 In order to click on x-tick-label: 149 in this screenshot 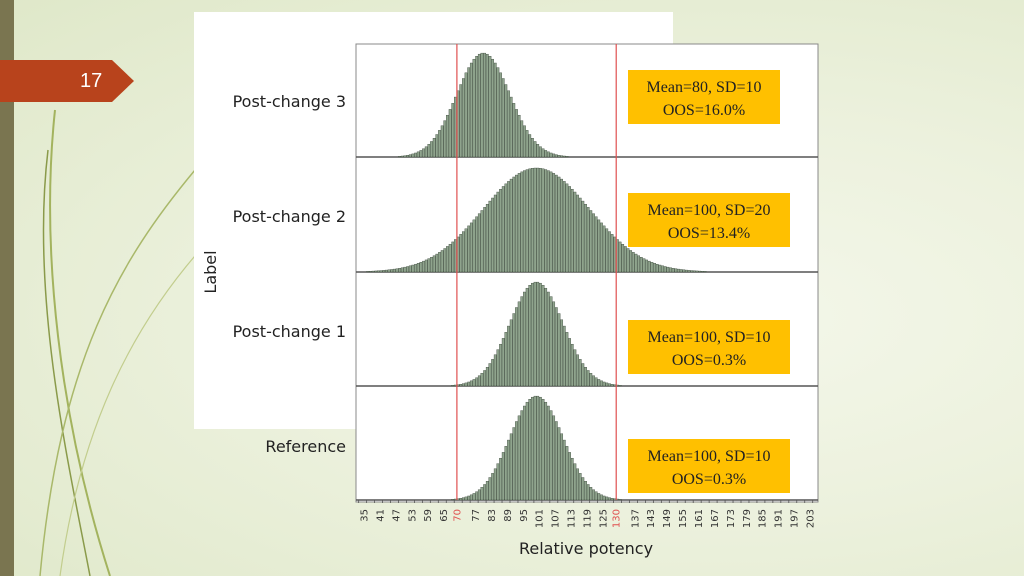, I will do `click(667, 518)`.